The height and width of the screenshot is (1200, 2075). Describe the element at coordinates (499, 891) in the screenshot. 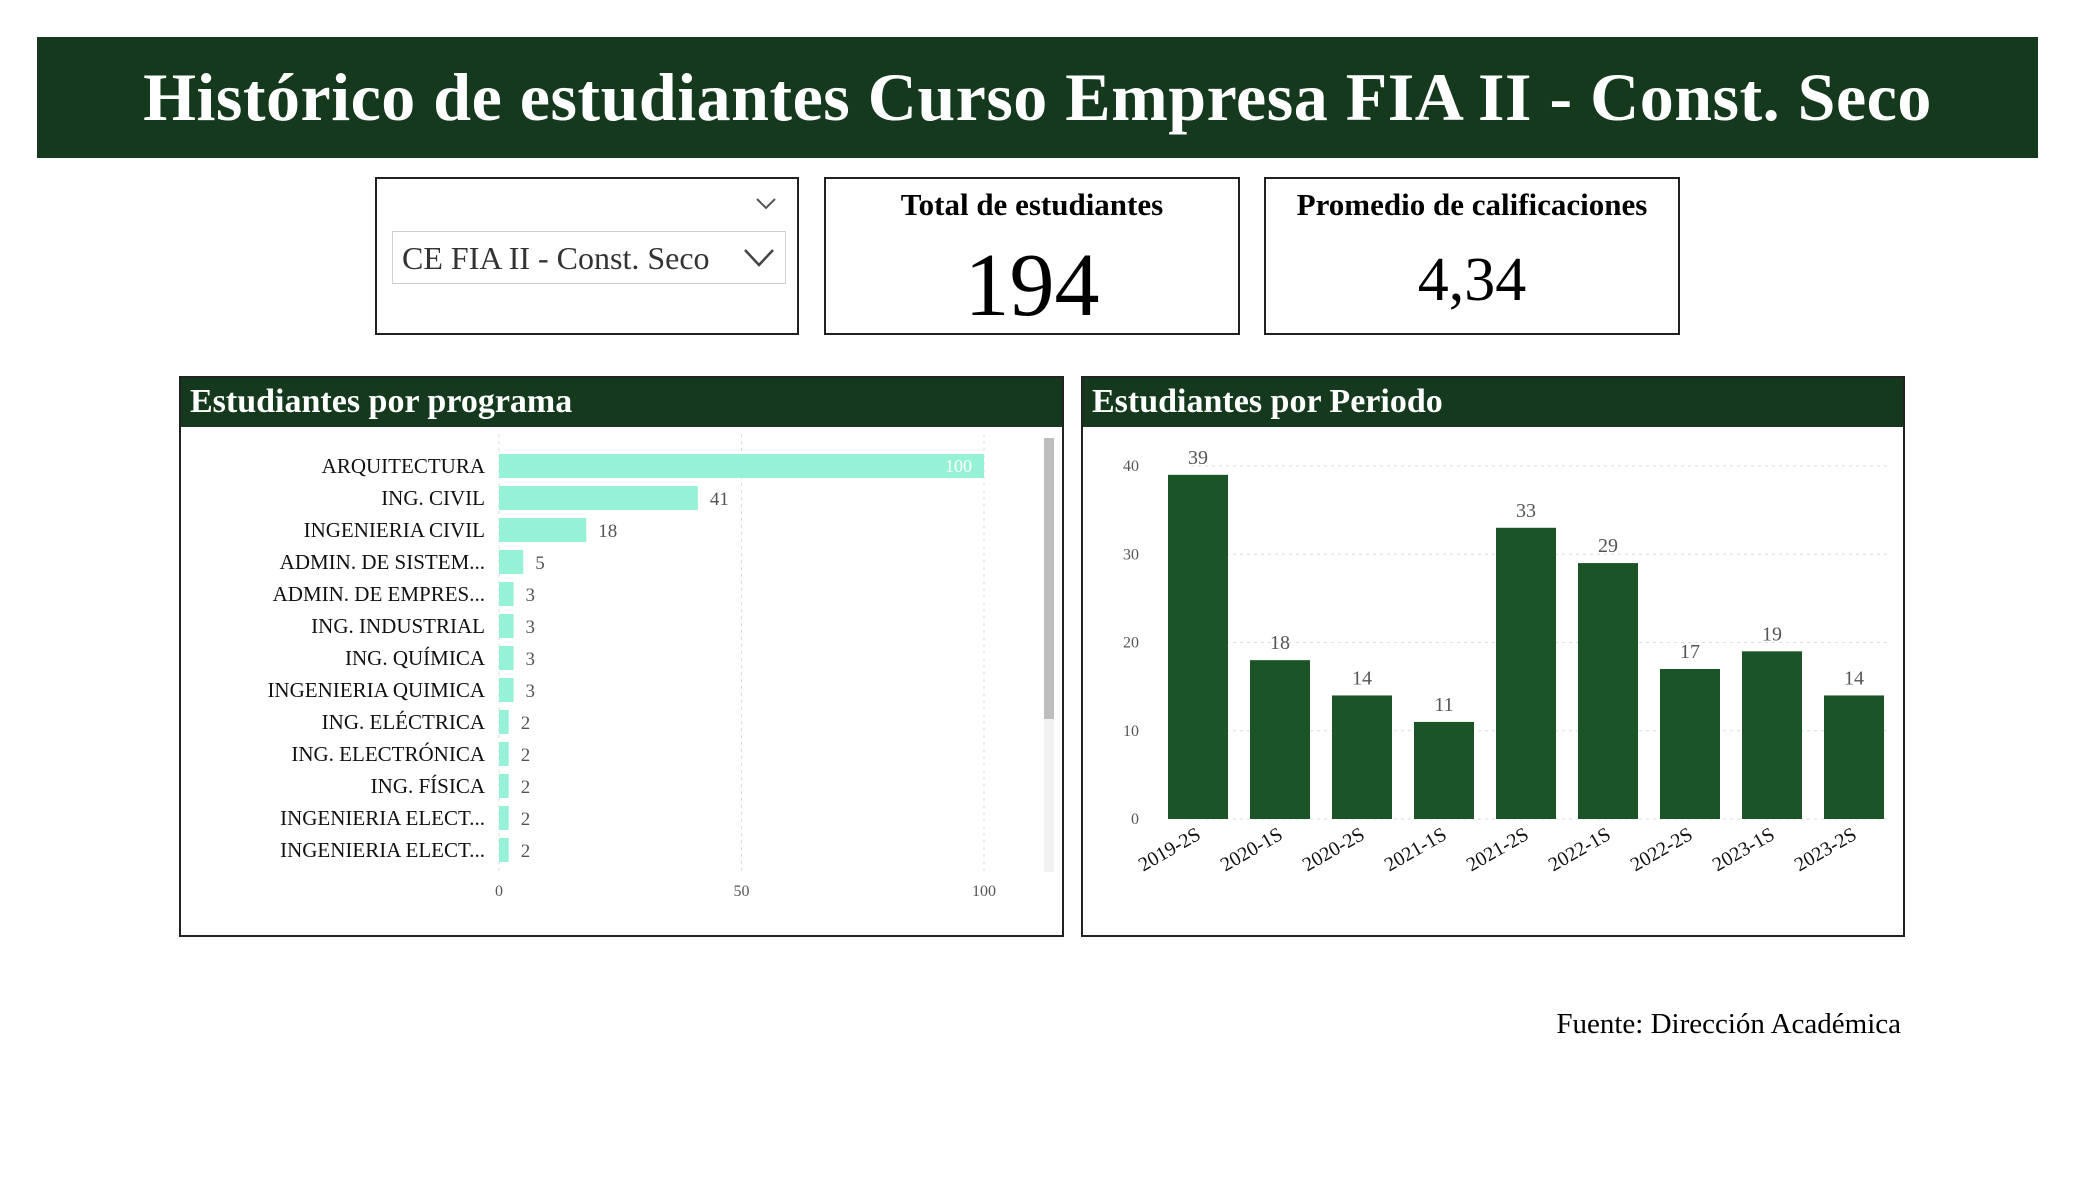

I see `x-tick-label: 0` at that location.